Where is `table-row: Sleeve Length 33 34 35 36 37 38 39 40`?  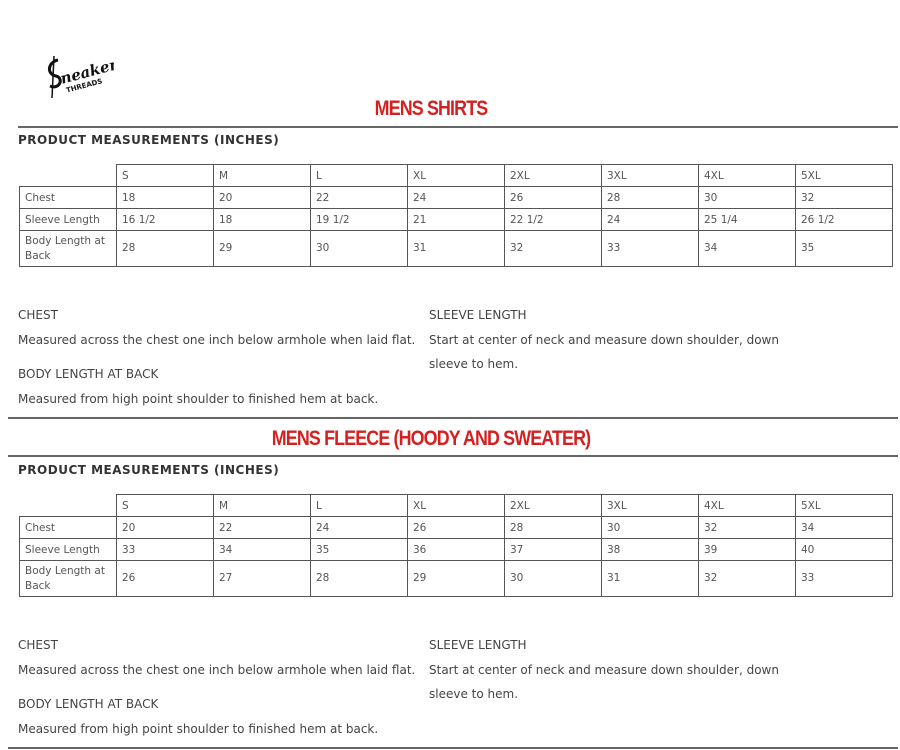 table-row: Sleeve Length 33 34 35 36 37 38 39 40 is located at coordinates (456, 549).